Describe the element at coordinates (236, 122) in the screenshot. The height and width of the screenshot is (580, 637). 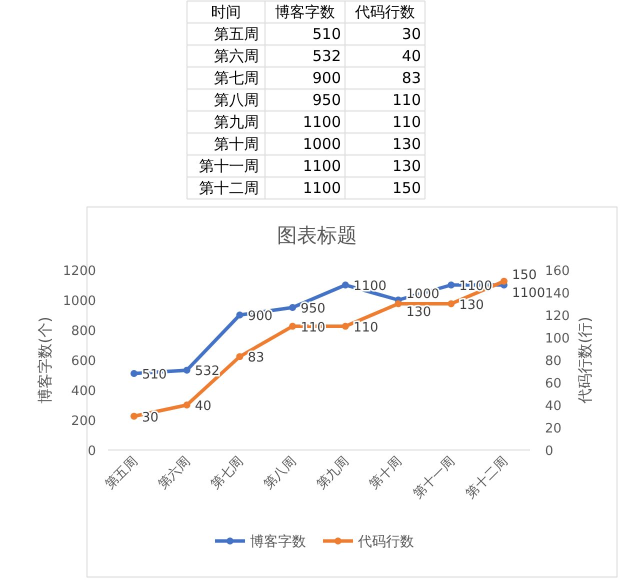
I see `category-label: 第九周` at that location.